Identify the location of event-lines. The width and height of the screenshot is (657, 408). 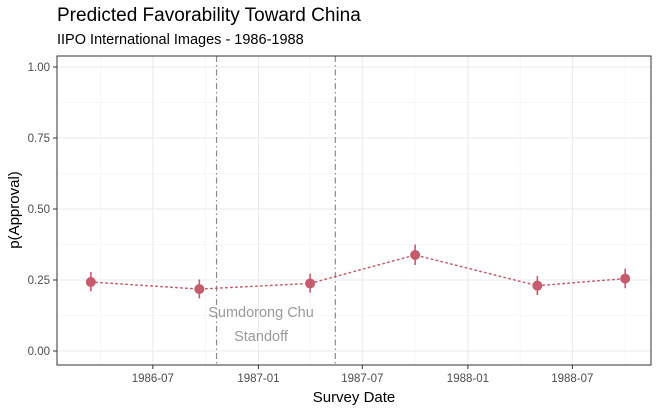
(275, 210).